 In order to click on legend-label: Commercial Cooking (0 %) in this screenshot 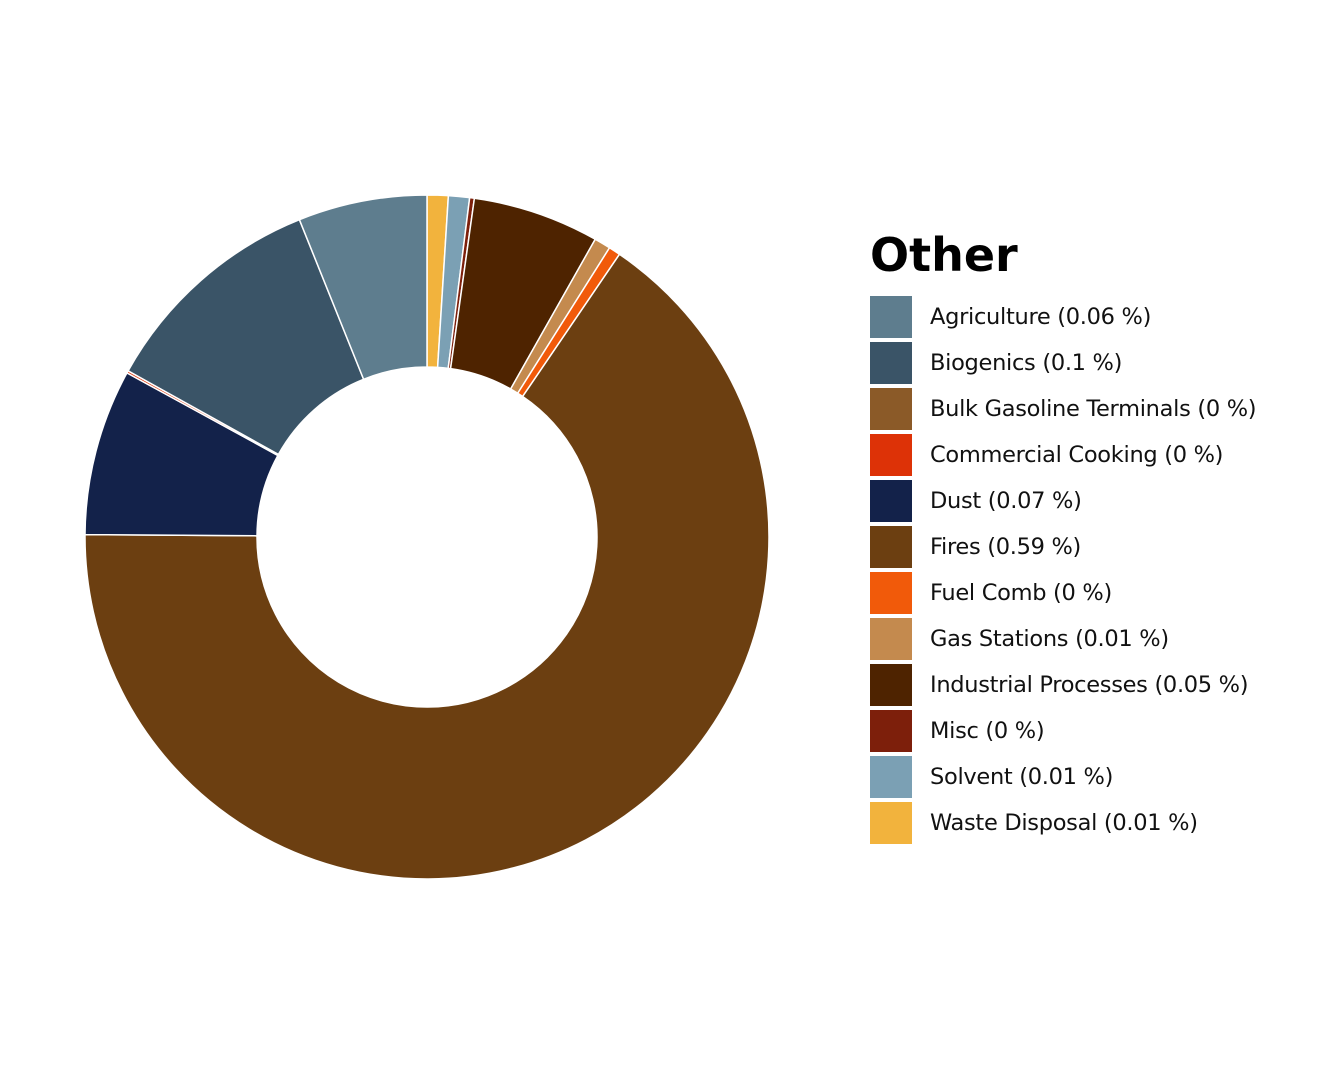, I will do `click(1077, 455)`.